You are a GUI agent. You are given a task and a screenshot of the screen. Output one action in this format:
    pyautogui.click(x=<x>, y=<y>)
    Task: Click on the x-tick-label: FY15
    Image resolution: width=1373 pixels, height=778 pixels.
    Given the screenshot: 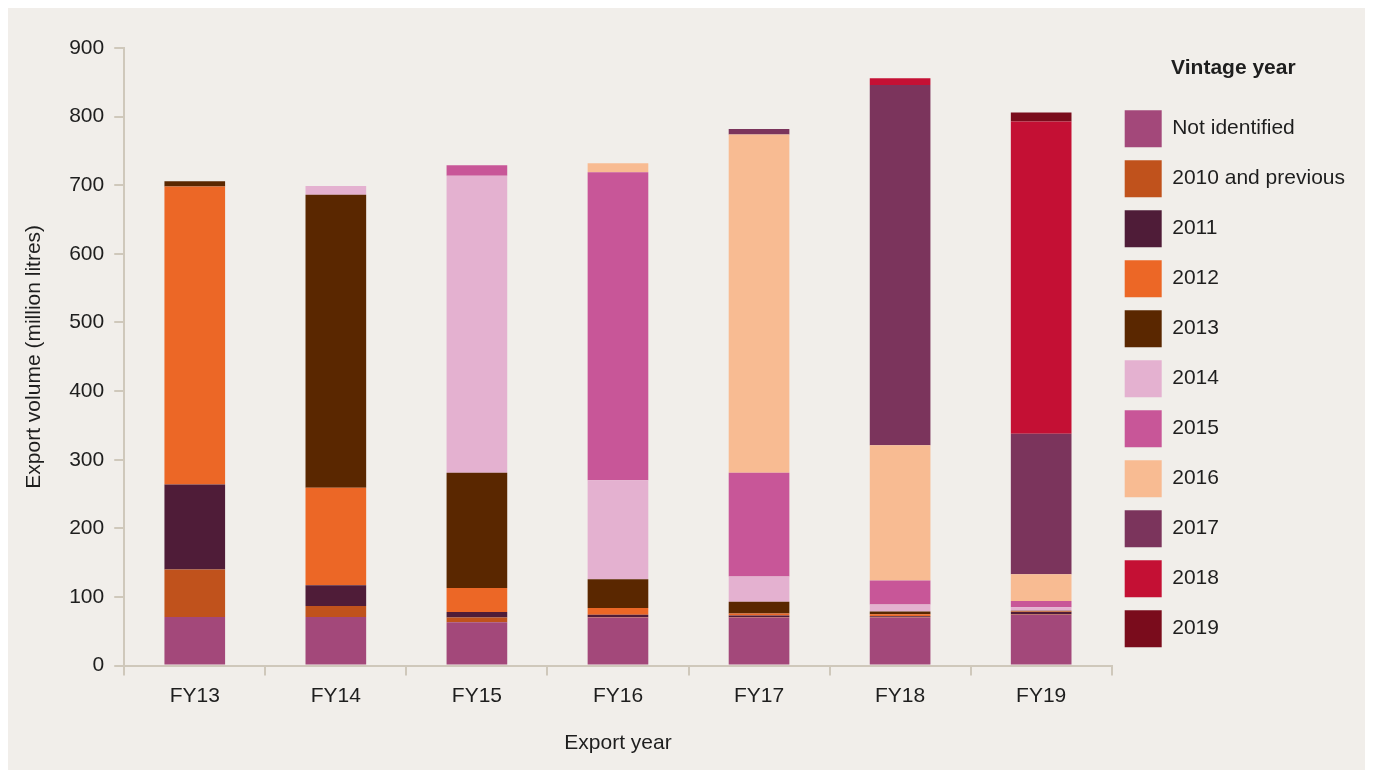 What is the action you would take?
    pyautogui.click(x=476, y=694)
    